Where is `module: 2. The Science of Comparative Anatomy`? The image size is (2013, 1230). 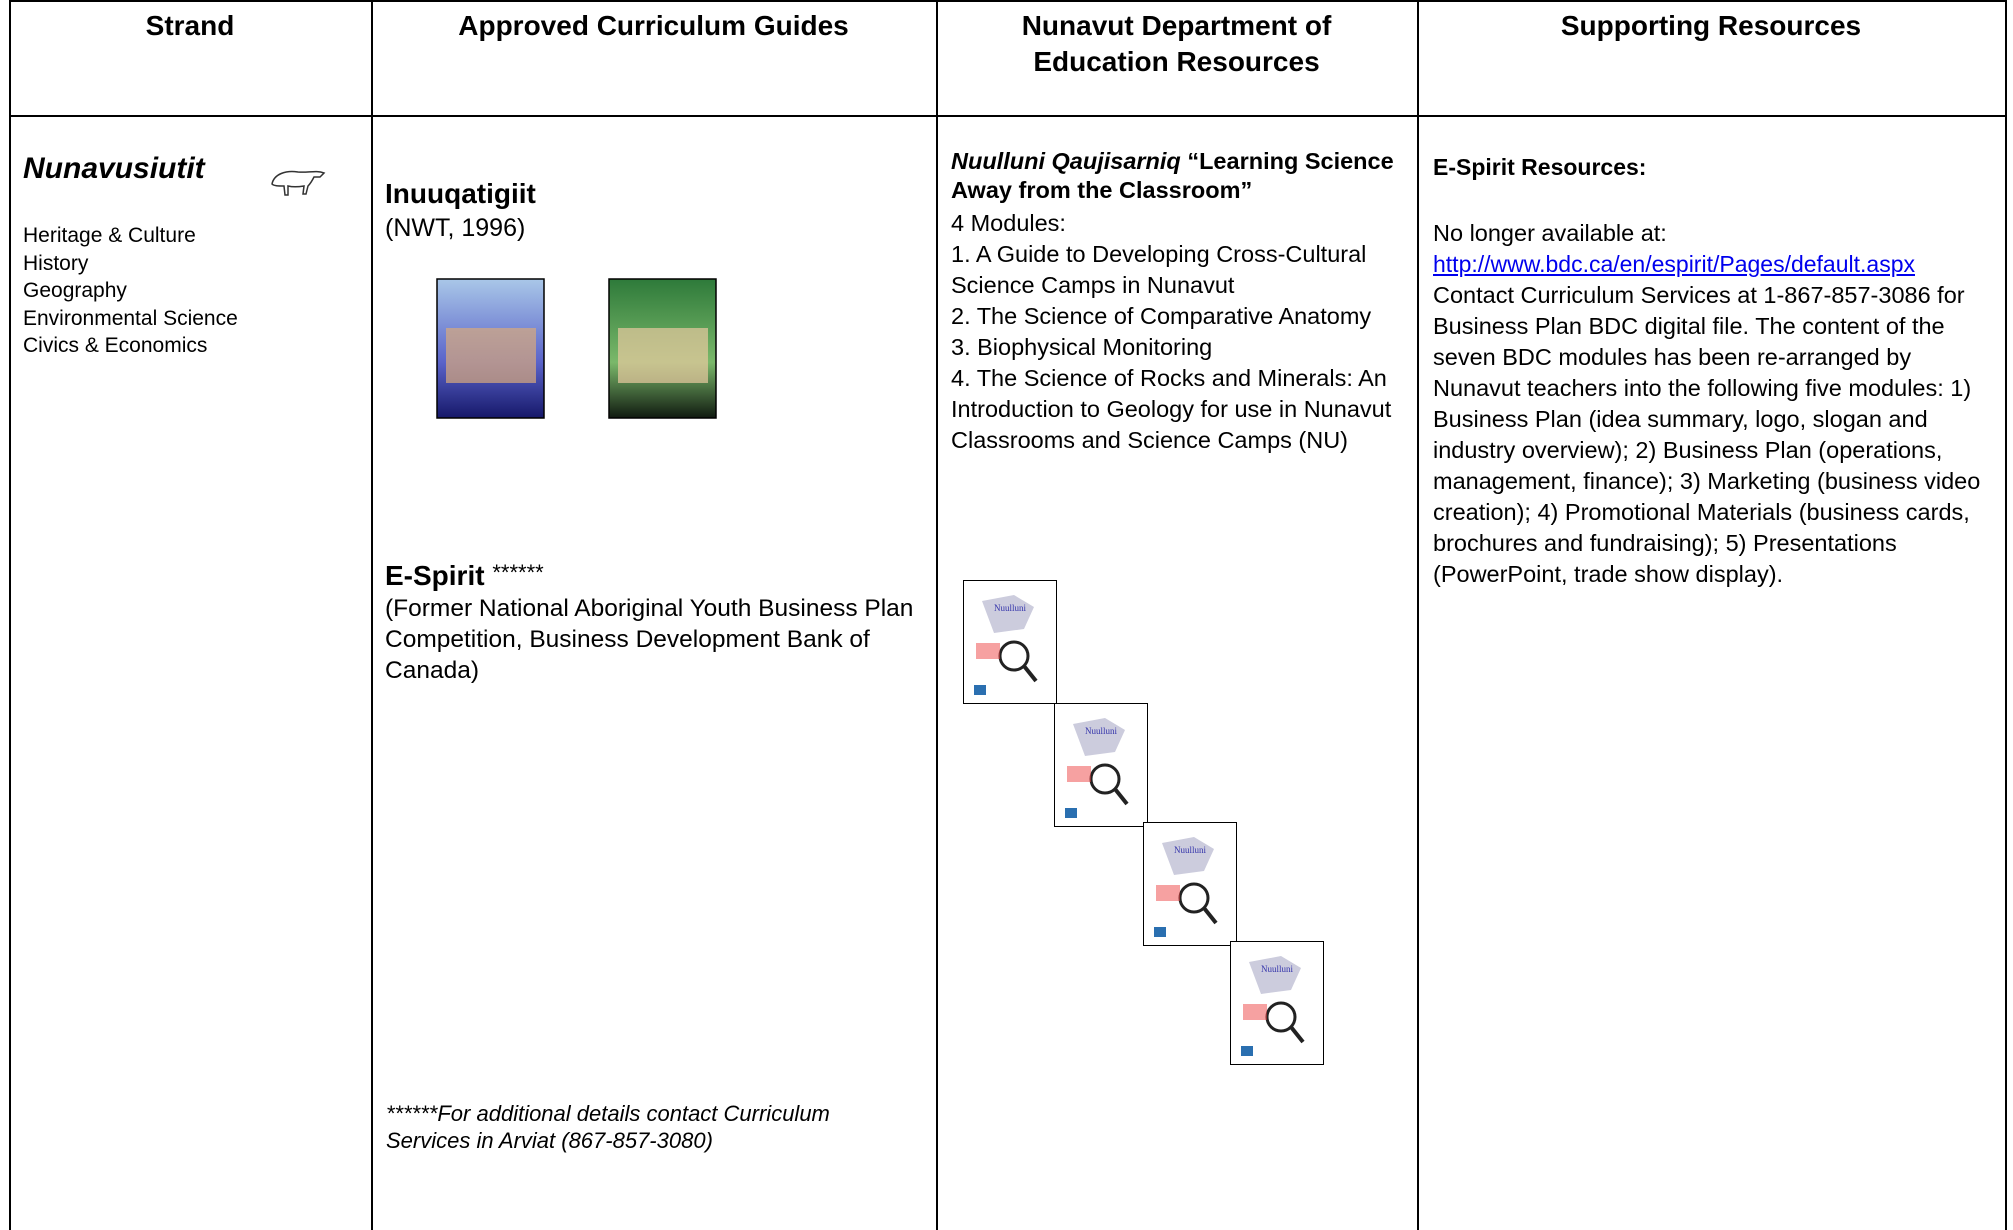
module: 2. The Science of Comparative Anatomy is located at coordinates (1161, 316).